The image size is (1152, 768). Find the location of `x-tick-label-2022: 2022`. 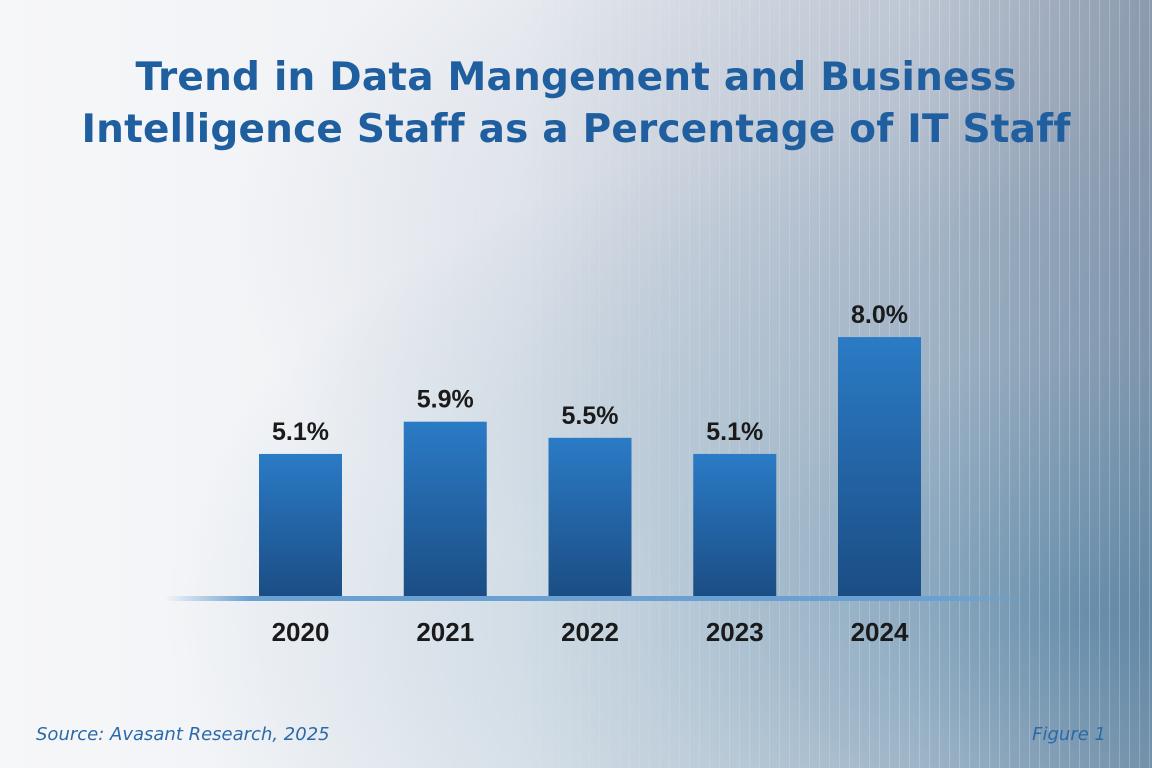

x-tick-label-2022: 2022 is located at coordinates (590, 632).